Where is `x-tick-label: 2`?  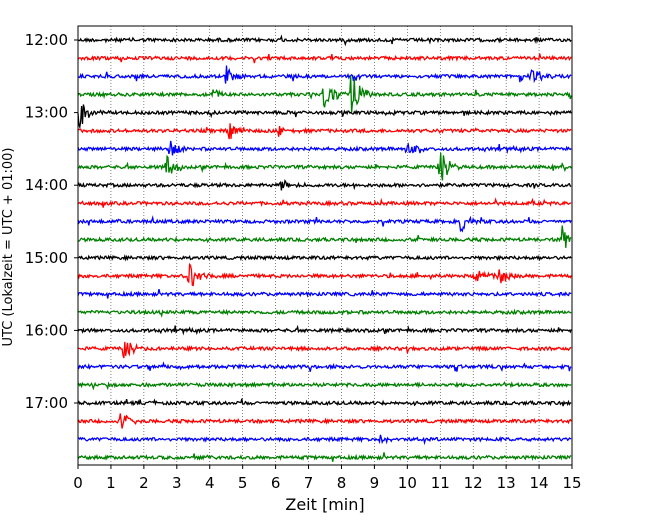
x-tick-label: 2 is located at coordinates (144, 483).